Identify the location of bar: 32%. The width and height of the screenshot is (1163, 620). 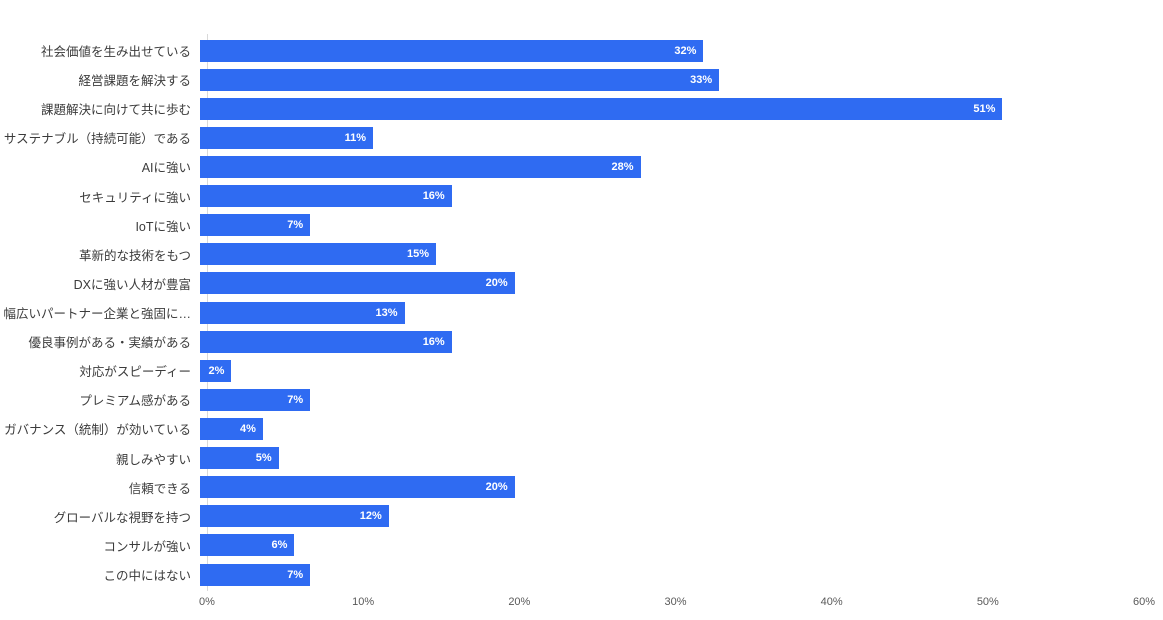
(452, 50).